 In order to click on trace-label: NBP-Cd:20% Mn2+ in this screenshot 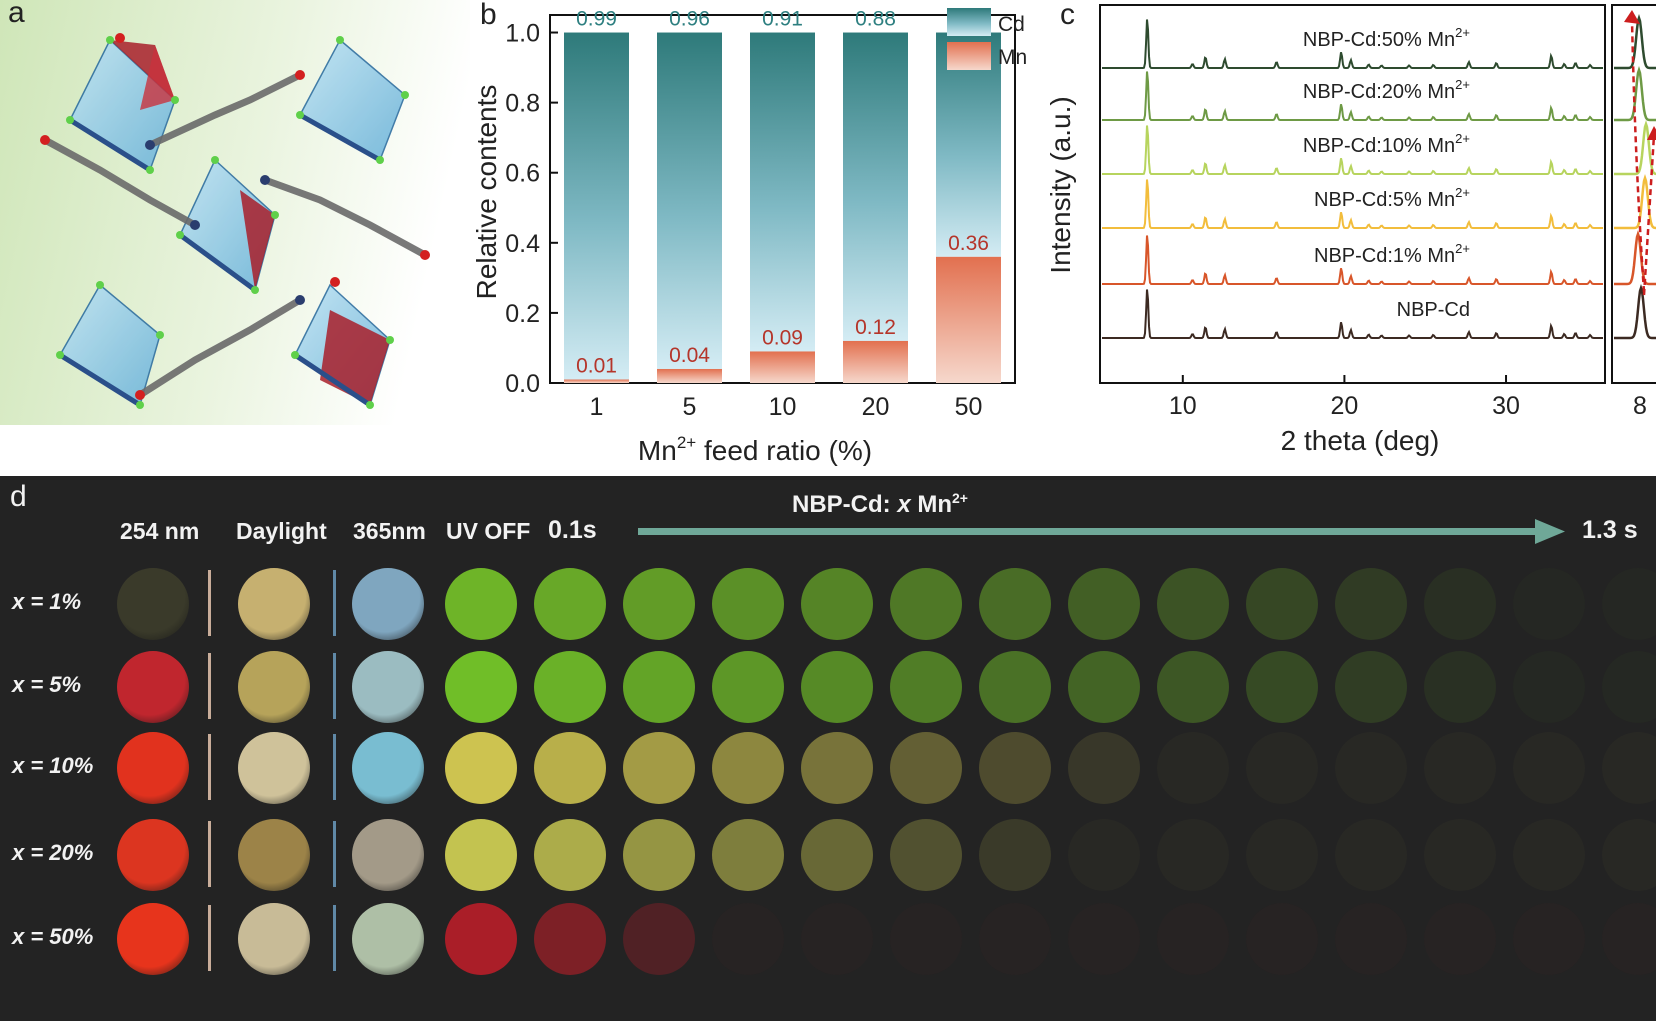, I will do `click(1386, 90)`.